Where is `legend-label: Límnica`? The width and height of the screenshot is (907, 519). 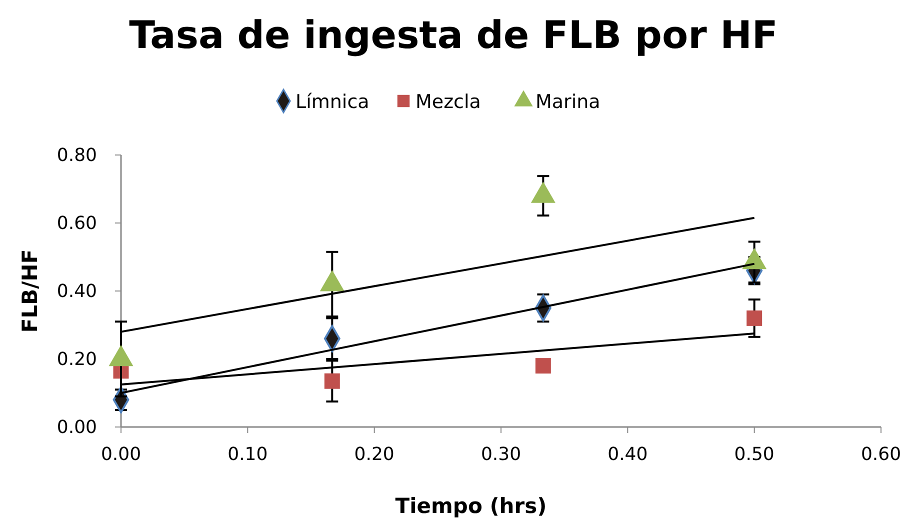 legend-label: Límnica is located at coordinates (333, 102).